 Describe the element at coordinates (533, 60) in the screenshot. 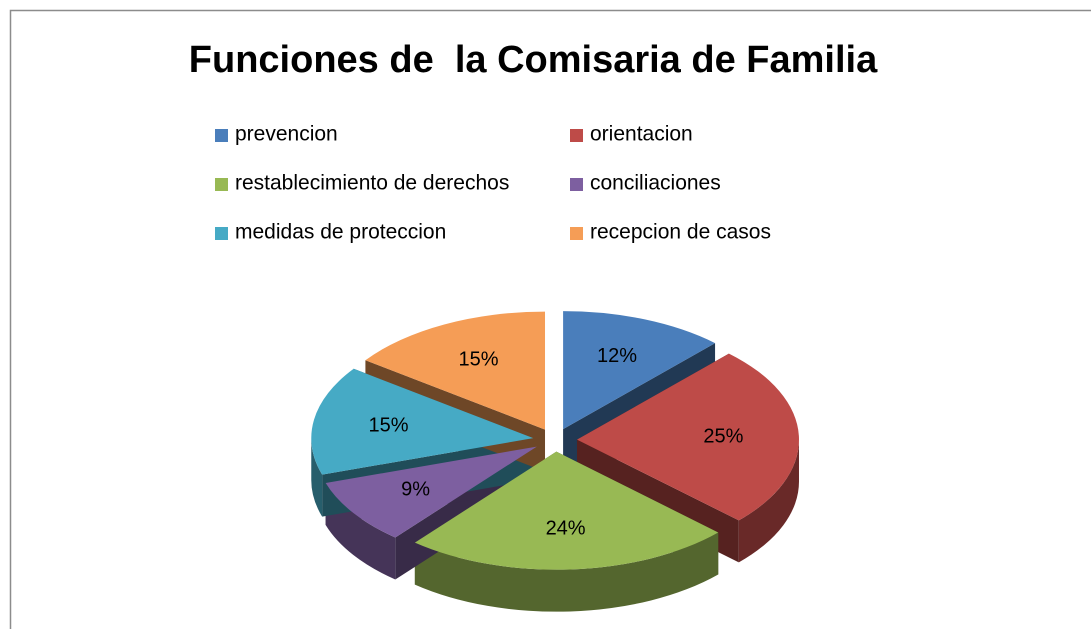

I see `chart-title: Funciones de la Comisaria de Familia` at that location.